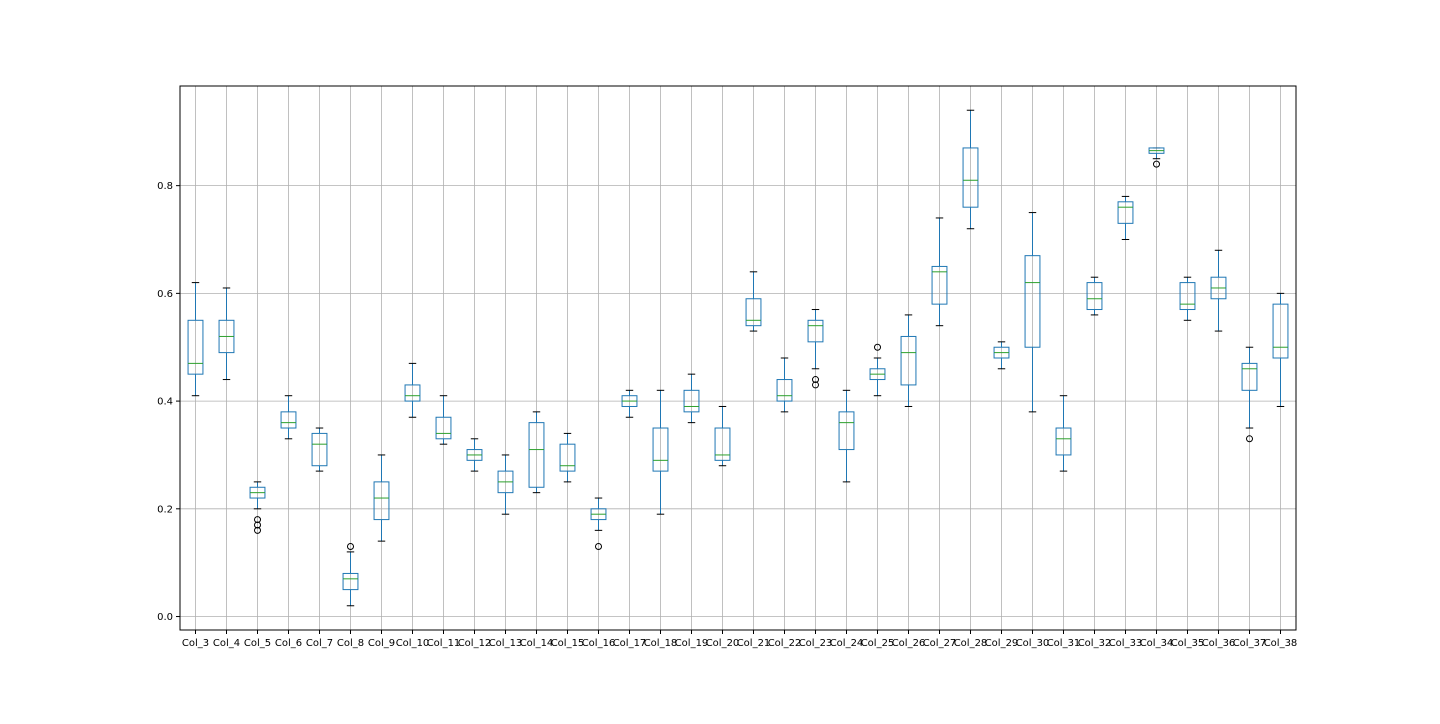  Describe the element at coordinates (816, 643) in the screenshot. I see `x-tick-label: Col_23` at that location.